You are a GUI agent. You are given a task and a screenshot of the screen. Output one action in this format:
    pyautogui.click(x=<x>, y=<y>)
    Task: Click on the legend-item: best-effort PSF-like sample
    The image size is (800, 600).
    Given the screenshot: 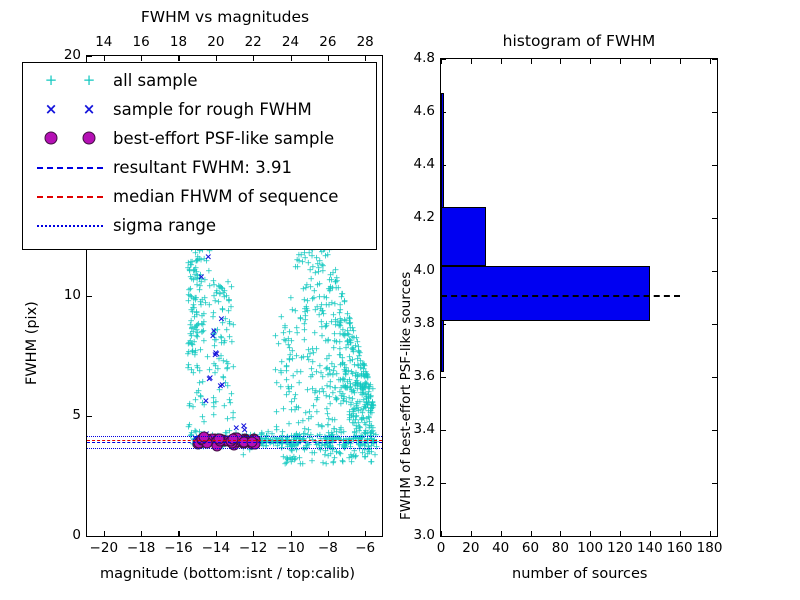 What is the action you would take?
    pyautogui.click(x=180, y=138)
    